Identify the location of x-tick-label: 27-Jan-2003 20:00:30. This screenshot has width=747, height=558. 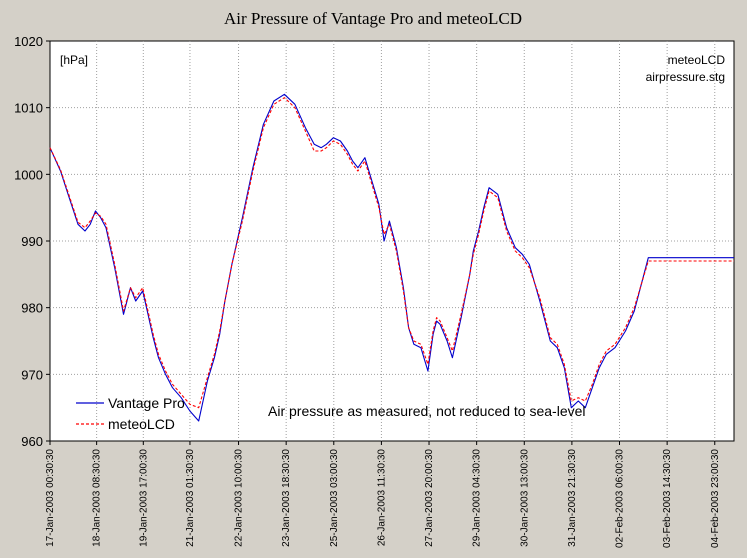
(429, 498).